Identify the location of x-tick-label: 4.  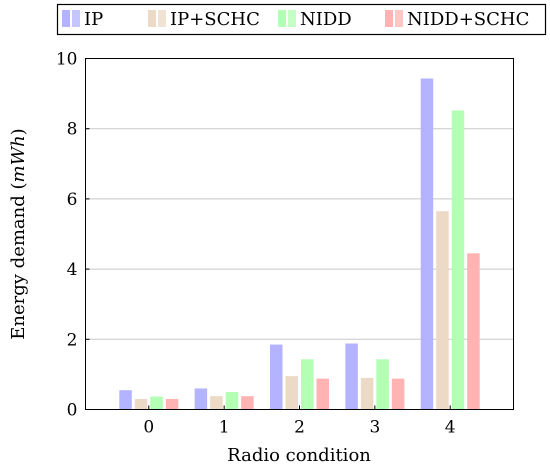
(450, 428).